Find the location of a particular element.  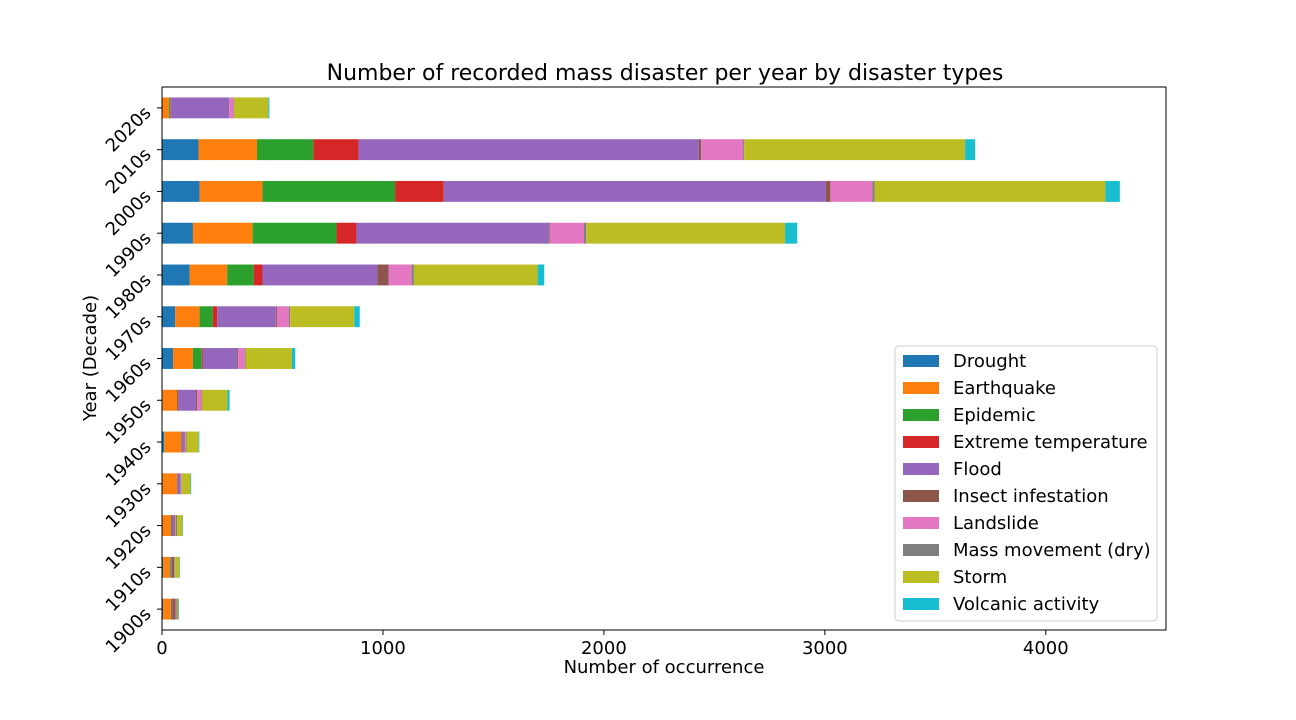

legend-frame is located at coordinates (1026, 483).